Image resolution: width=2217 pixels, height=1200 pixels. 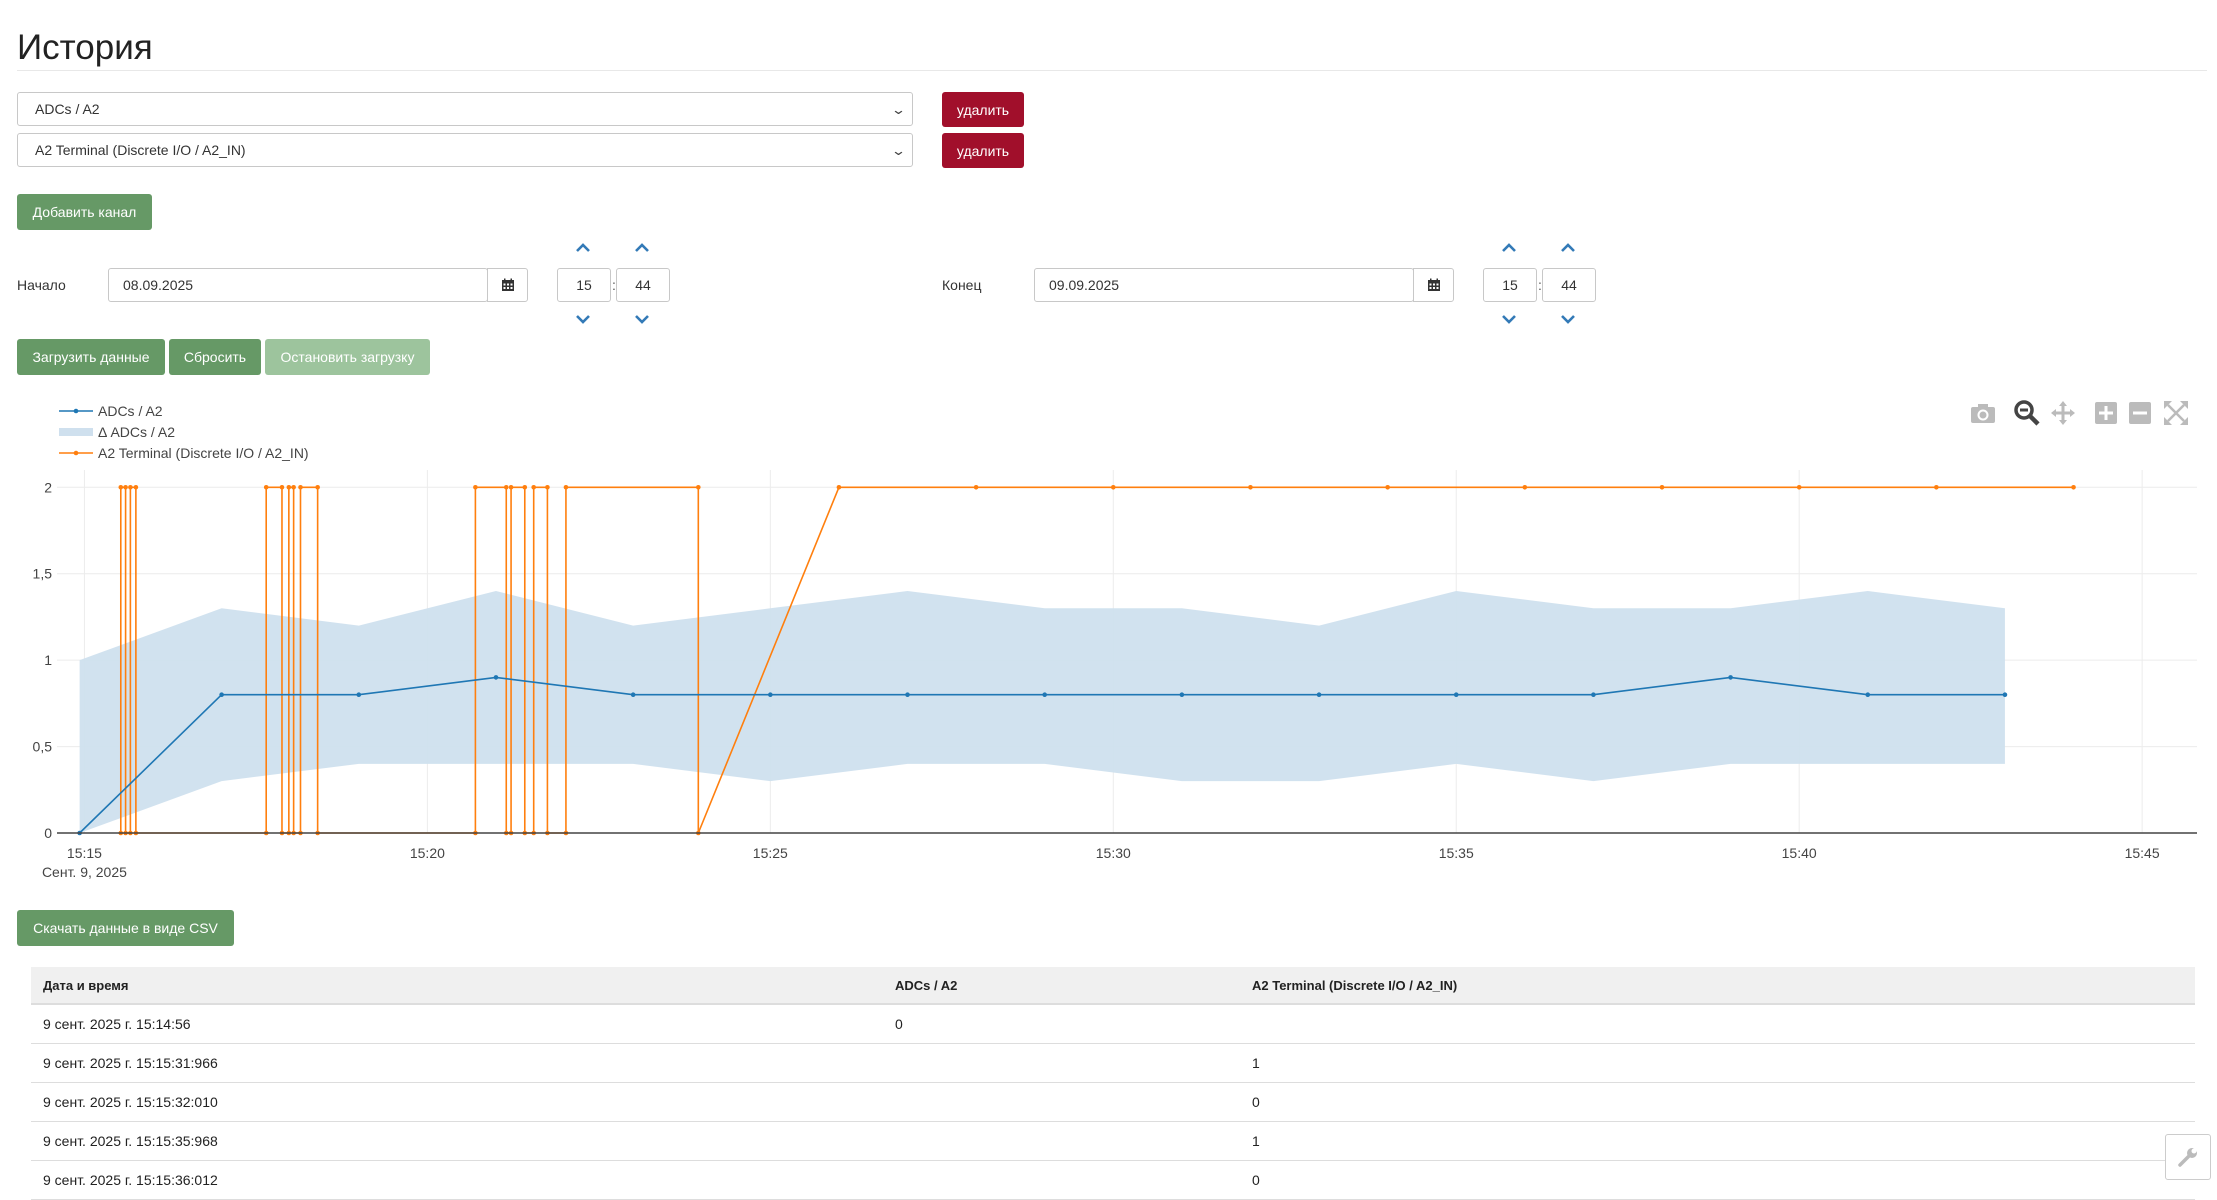 I want to click on legend-label-a2-terminal: A2 Terminal (Discrete I/O / A2_IN), so click(x=203, y=453).